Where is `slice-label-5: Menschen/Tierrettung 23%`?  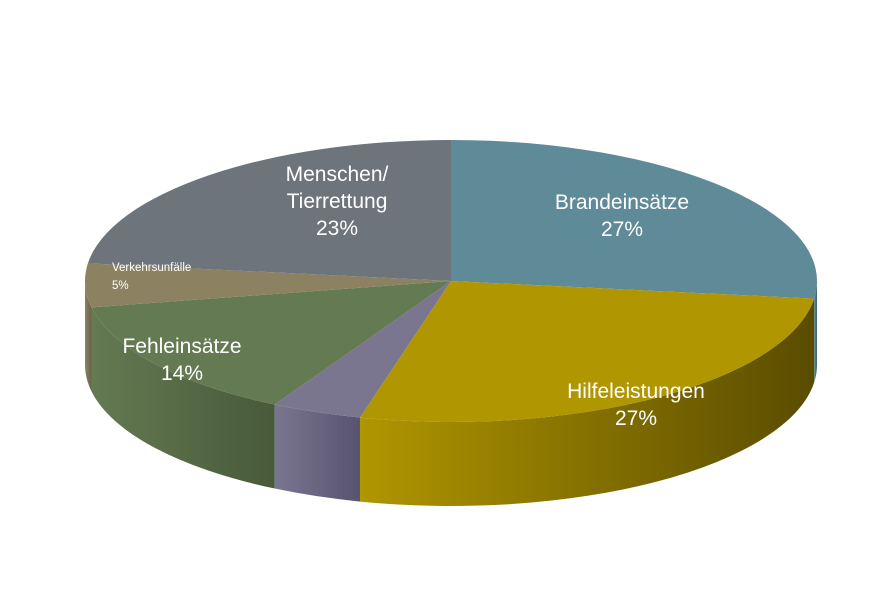 slice-label-5: Menschen/Tierrettung 23% is located at coordinates (337, 201).